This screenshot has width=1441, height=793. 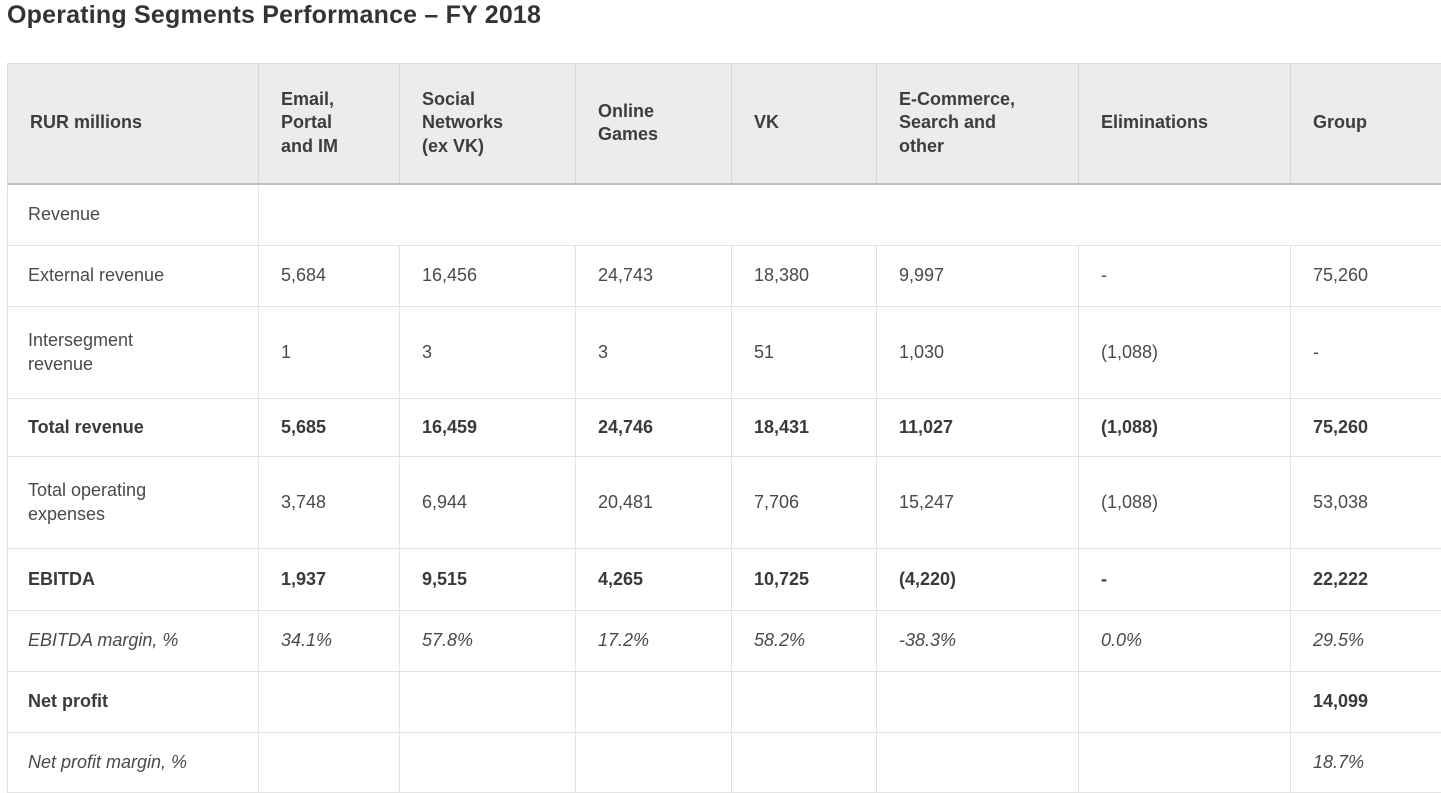 What do you see at coordinates (1185, 641) in the screenshot?
I see `value-cell: 0.0%` at bounding box center [1185, 641].